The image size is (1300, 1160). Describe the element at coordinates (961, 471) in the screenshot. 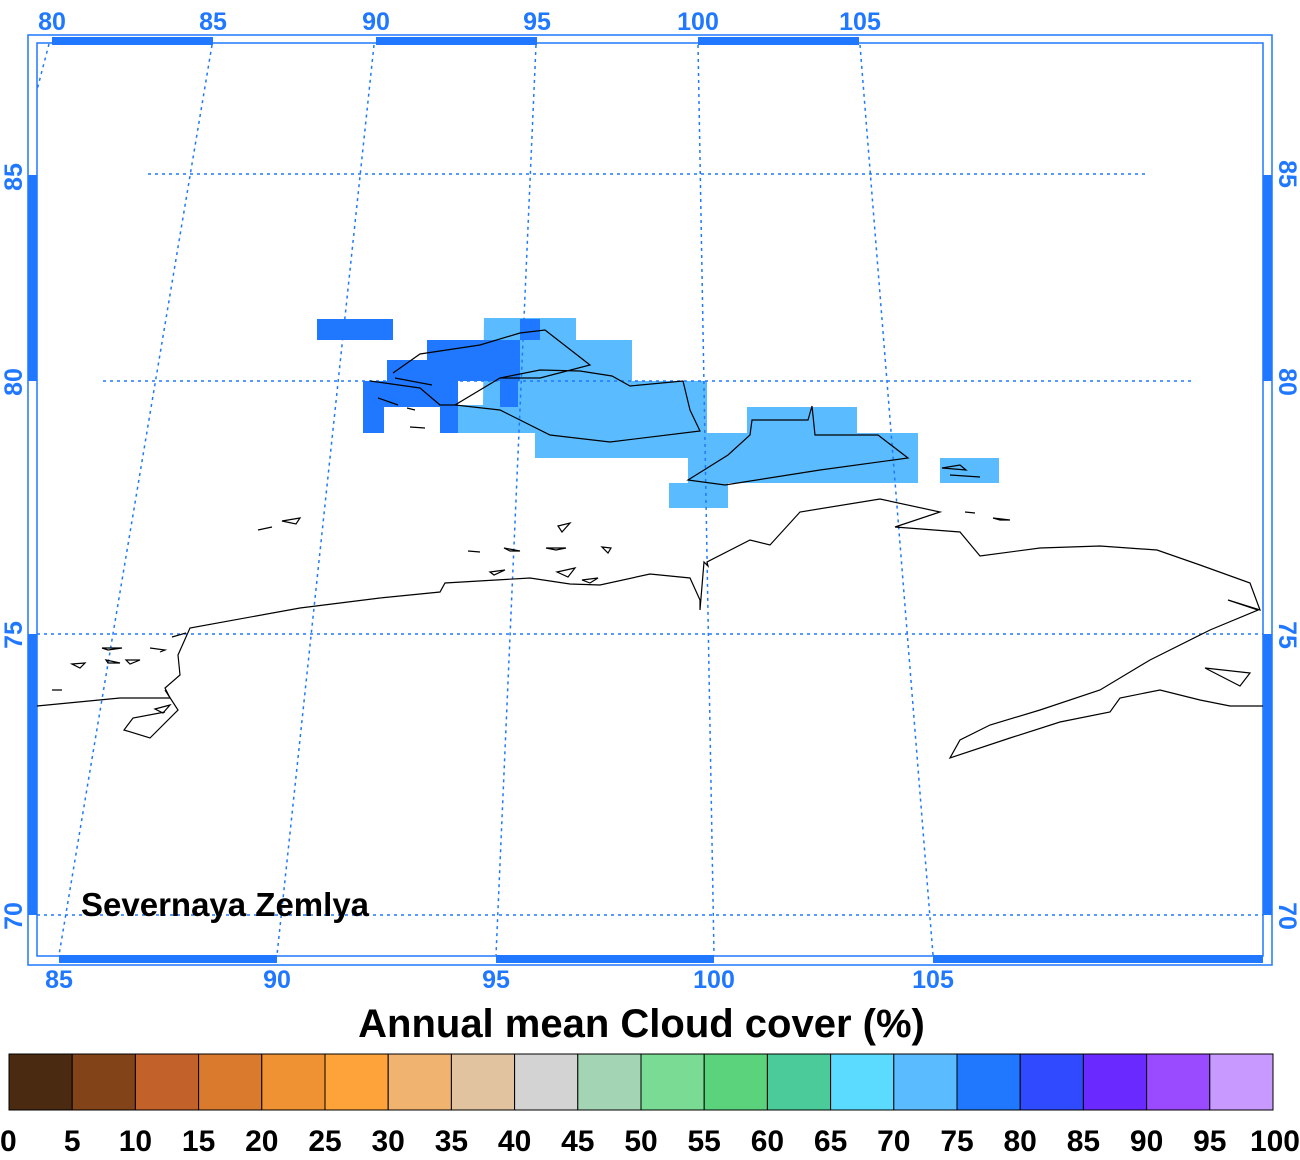

I see `coastline-small-island-east` at that location.